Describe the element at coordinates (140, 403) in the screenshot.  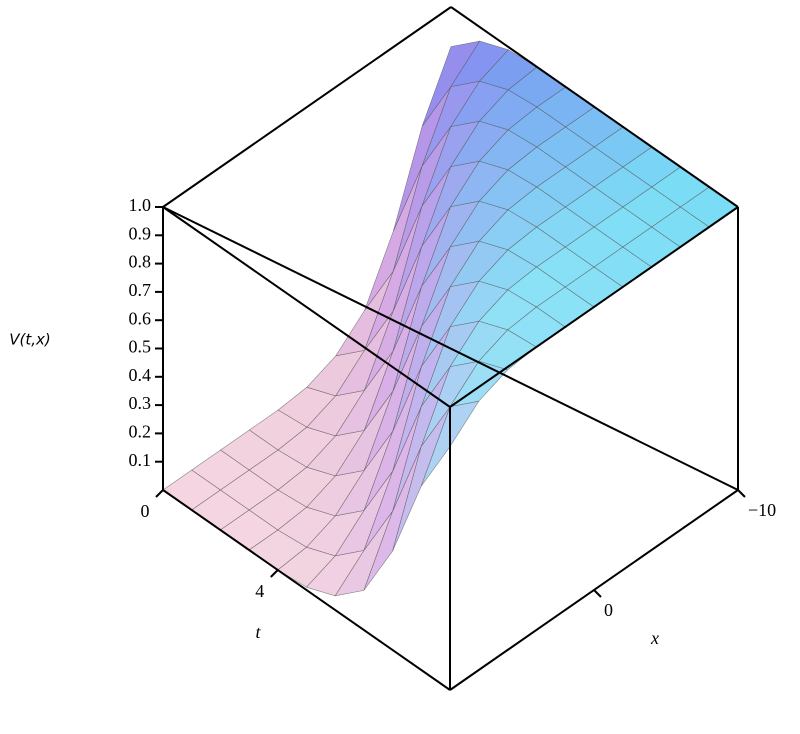
I see `z-tick-label: 0.3` at that location.